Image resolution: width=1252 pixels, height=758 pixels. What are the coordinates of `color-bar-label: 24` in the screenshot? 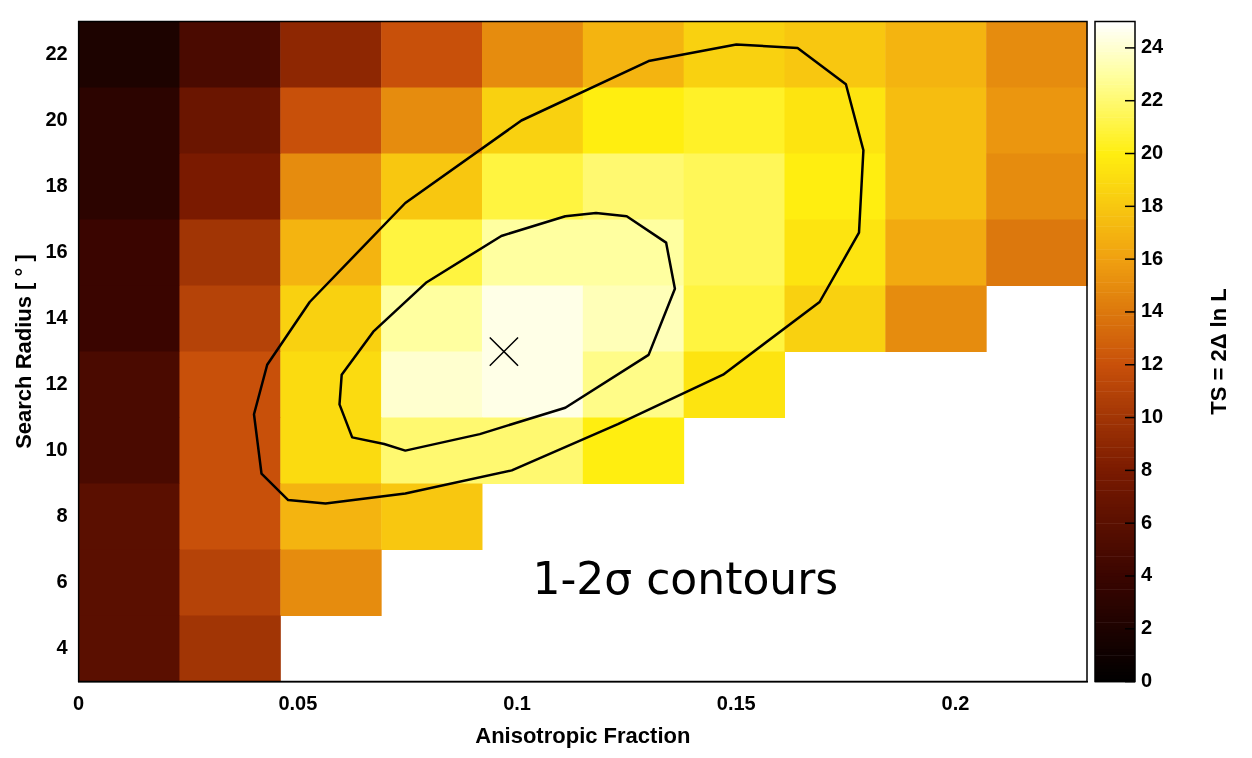 It's located at (1153, 46).